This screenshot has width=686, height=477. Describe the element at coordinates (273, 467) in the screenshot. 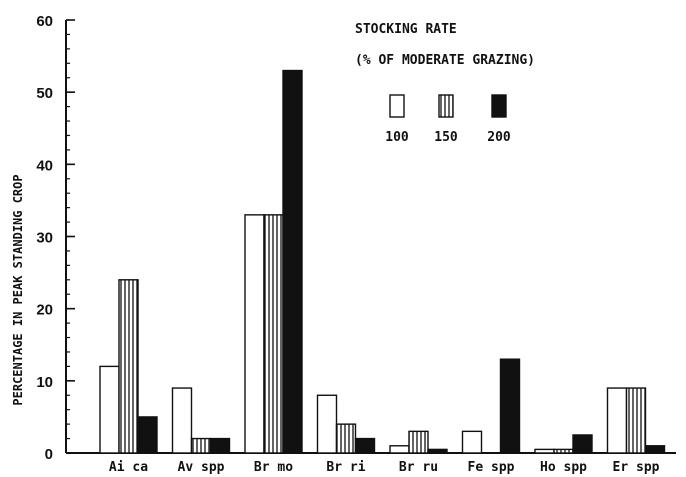

I see `x-category-label: Br mo` at that location.